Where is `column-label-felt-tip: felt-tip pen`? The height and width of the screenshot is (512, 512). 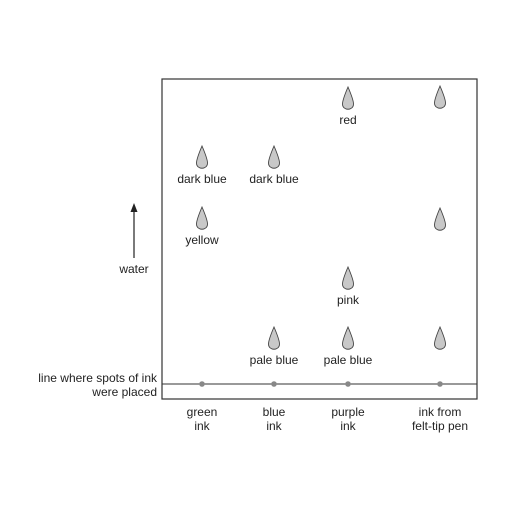 column-label-felt-tip: felt-tip pen is located at coordinates (440, 426).